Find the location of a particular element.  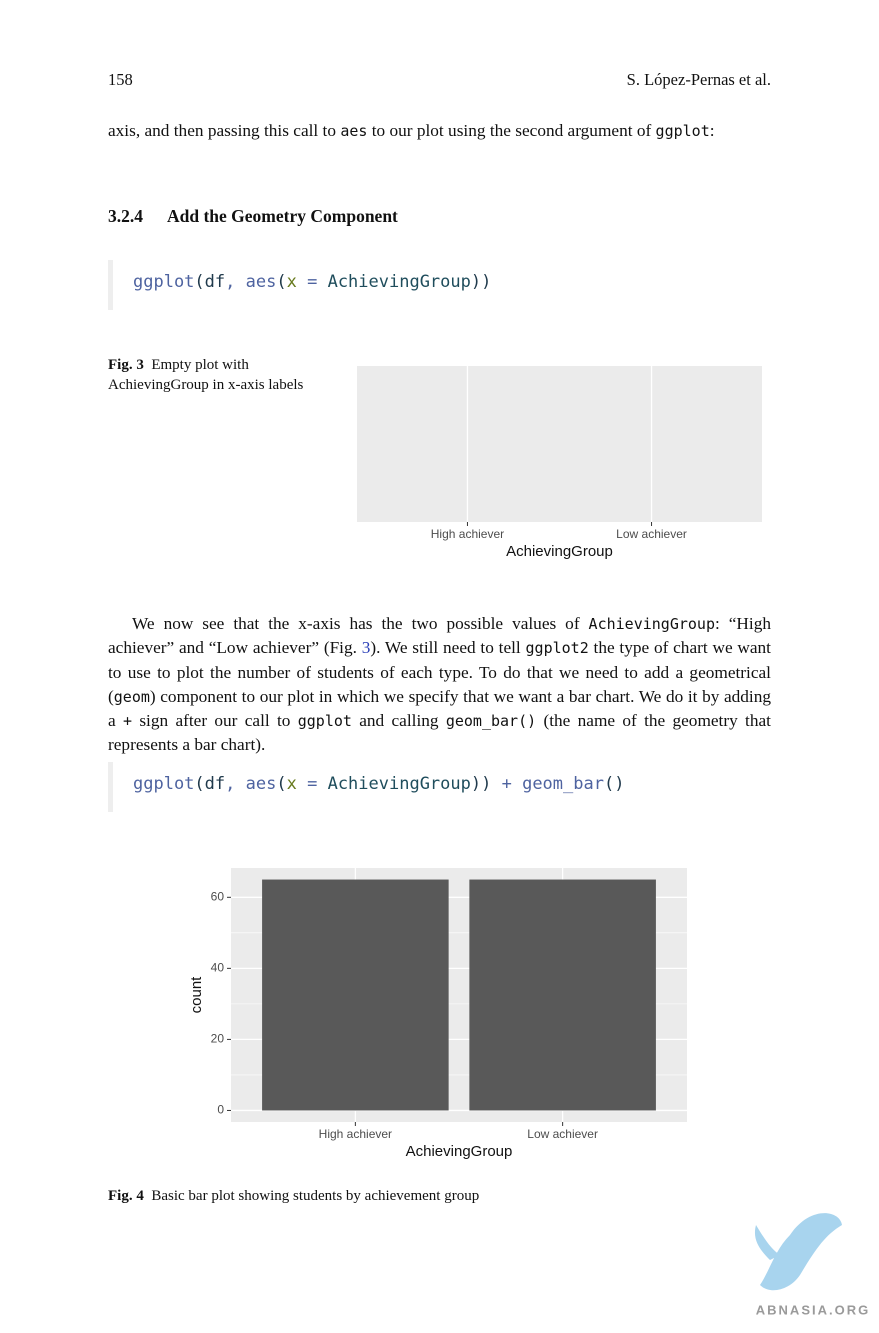

running-head: S. López-Pernas et al. is located at coordinates (698, 79).